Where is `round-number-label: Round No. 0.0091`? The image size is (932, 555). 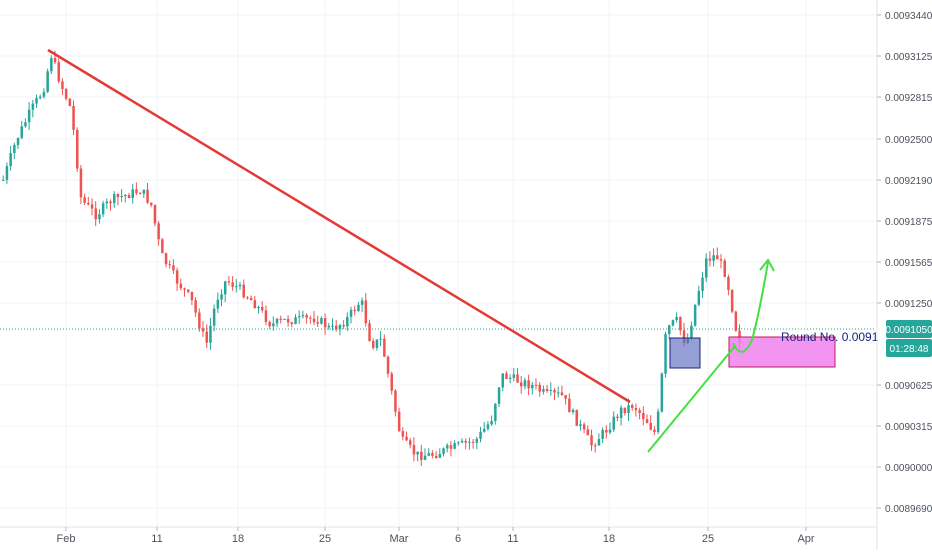
round-number-label: Round No. 0.0091 is located at coordinates (830, 337).